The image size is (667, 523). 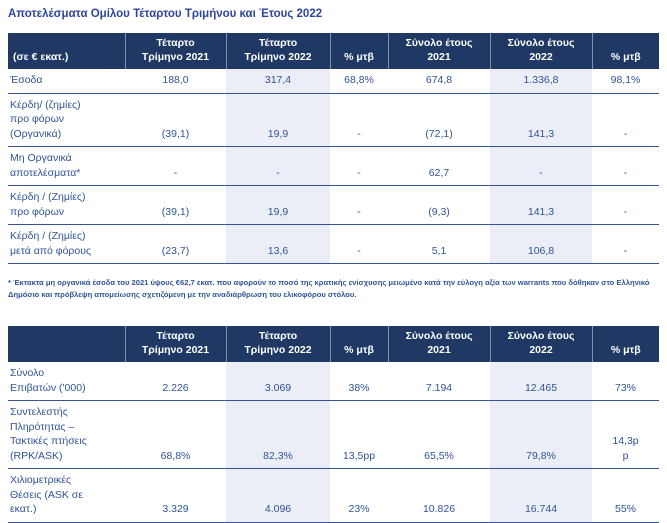 What do you see at coordinates (175, 81) in the screenshot?
I see `cell-value: 188,0` at bounding box center [175, 81].